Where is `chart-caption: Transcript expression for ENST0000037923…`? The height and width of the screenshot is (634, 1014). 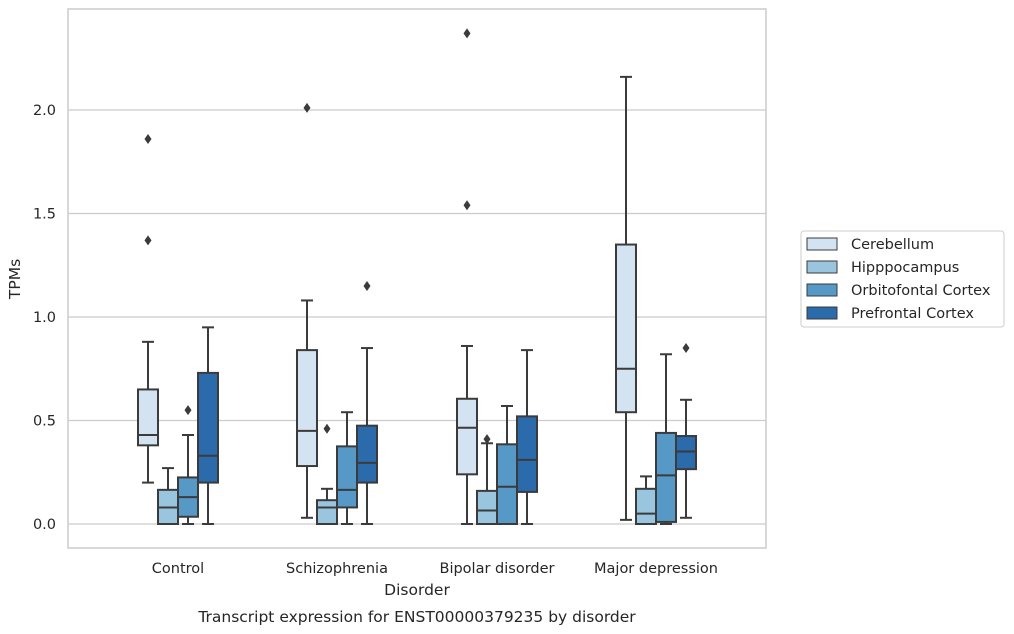
chart-caption: Transcript expression for ENST0000037923… is located at coordinates (416, 617).